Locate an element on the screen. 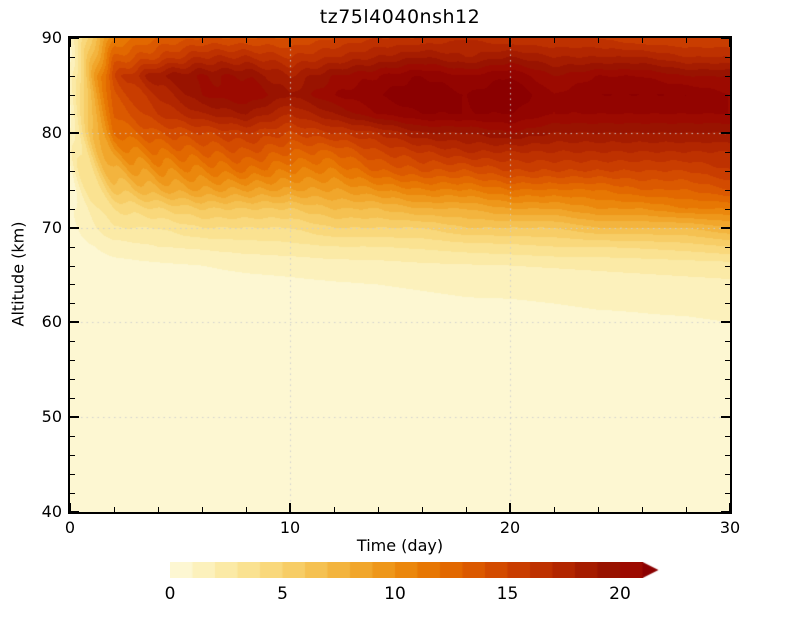  x-tick-label: 10 is located at coordinates (290, 527).